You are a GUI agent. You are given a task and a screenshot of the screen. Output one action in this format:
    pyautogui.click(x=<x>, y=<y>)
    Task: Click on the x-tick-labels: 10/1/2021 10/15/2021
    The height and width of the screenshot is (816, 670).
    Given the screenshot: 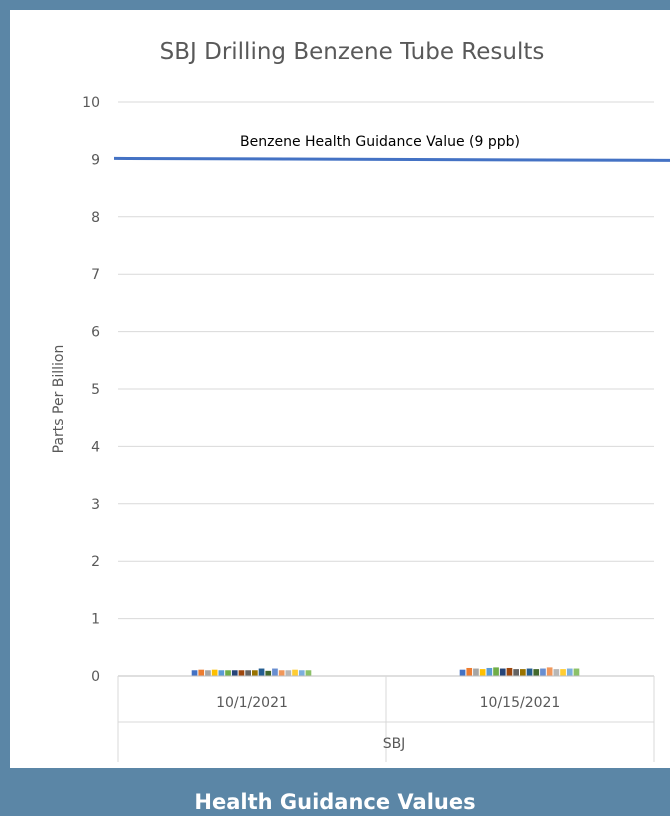 What is the action you would take?
    pyautogui.click(x=388, y=703)
    